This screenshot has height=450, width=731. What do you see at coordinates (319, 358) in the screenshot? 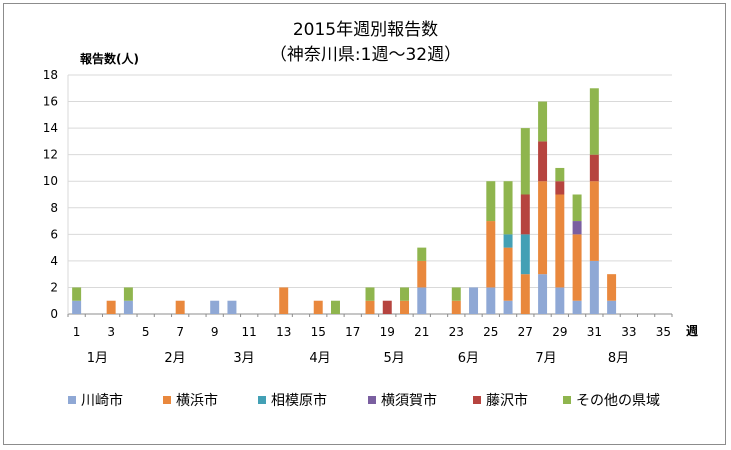
I see `month-label: 4月` at bounding box center [319, 358].